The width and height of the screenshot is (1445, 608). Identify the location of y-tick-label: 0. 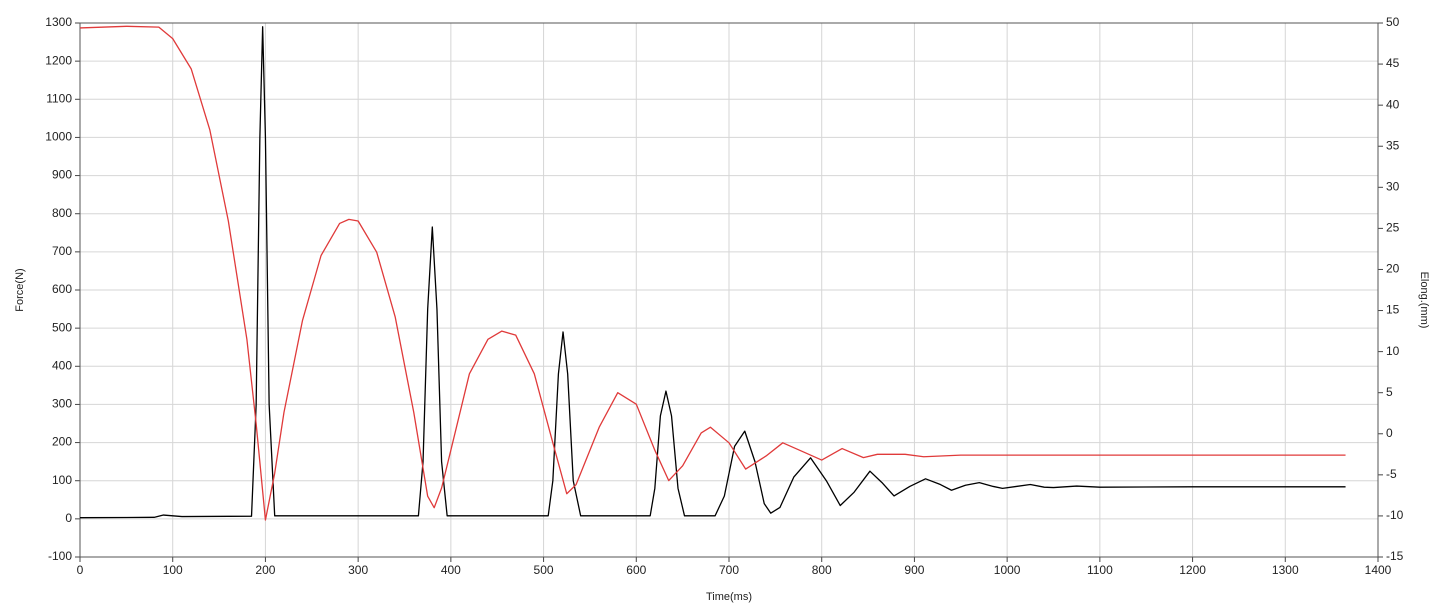
(68, 518).